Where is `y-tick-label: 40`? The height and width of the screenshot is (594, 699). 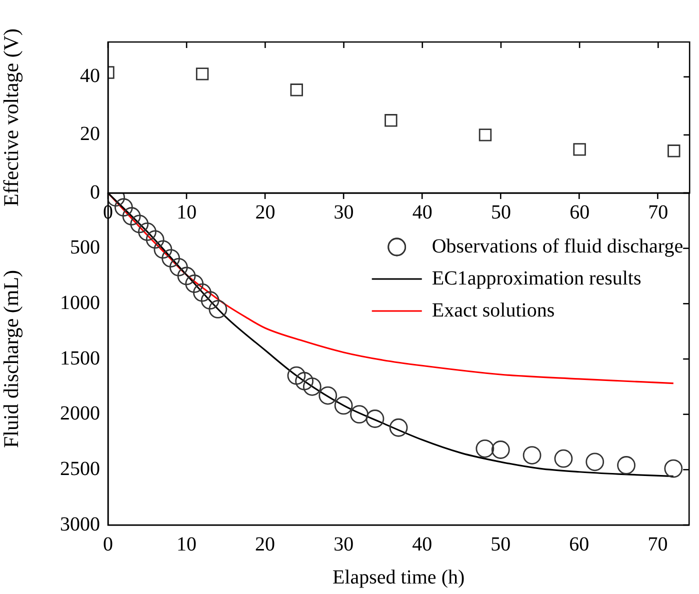 y-tick-label: 40 is located at coordinates (90, 76).